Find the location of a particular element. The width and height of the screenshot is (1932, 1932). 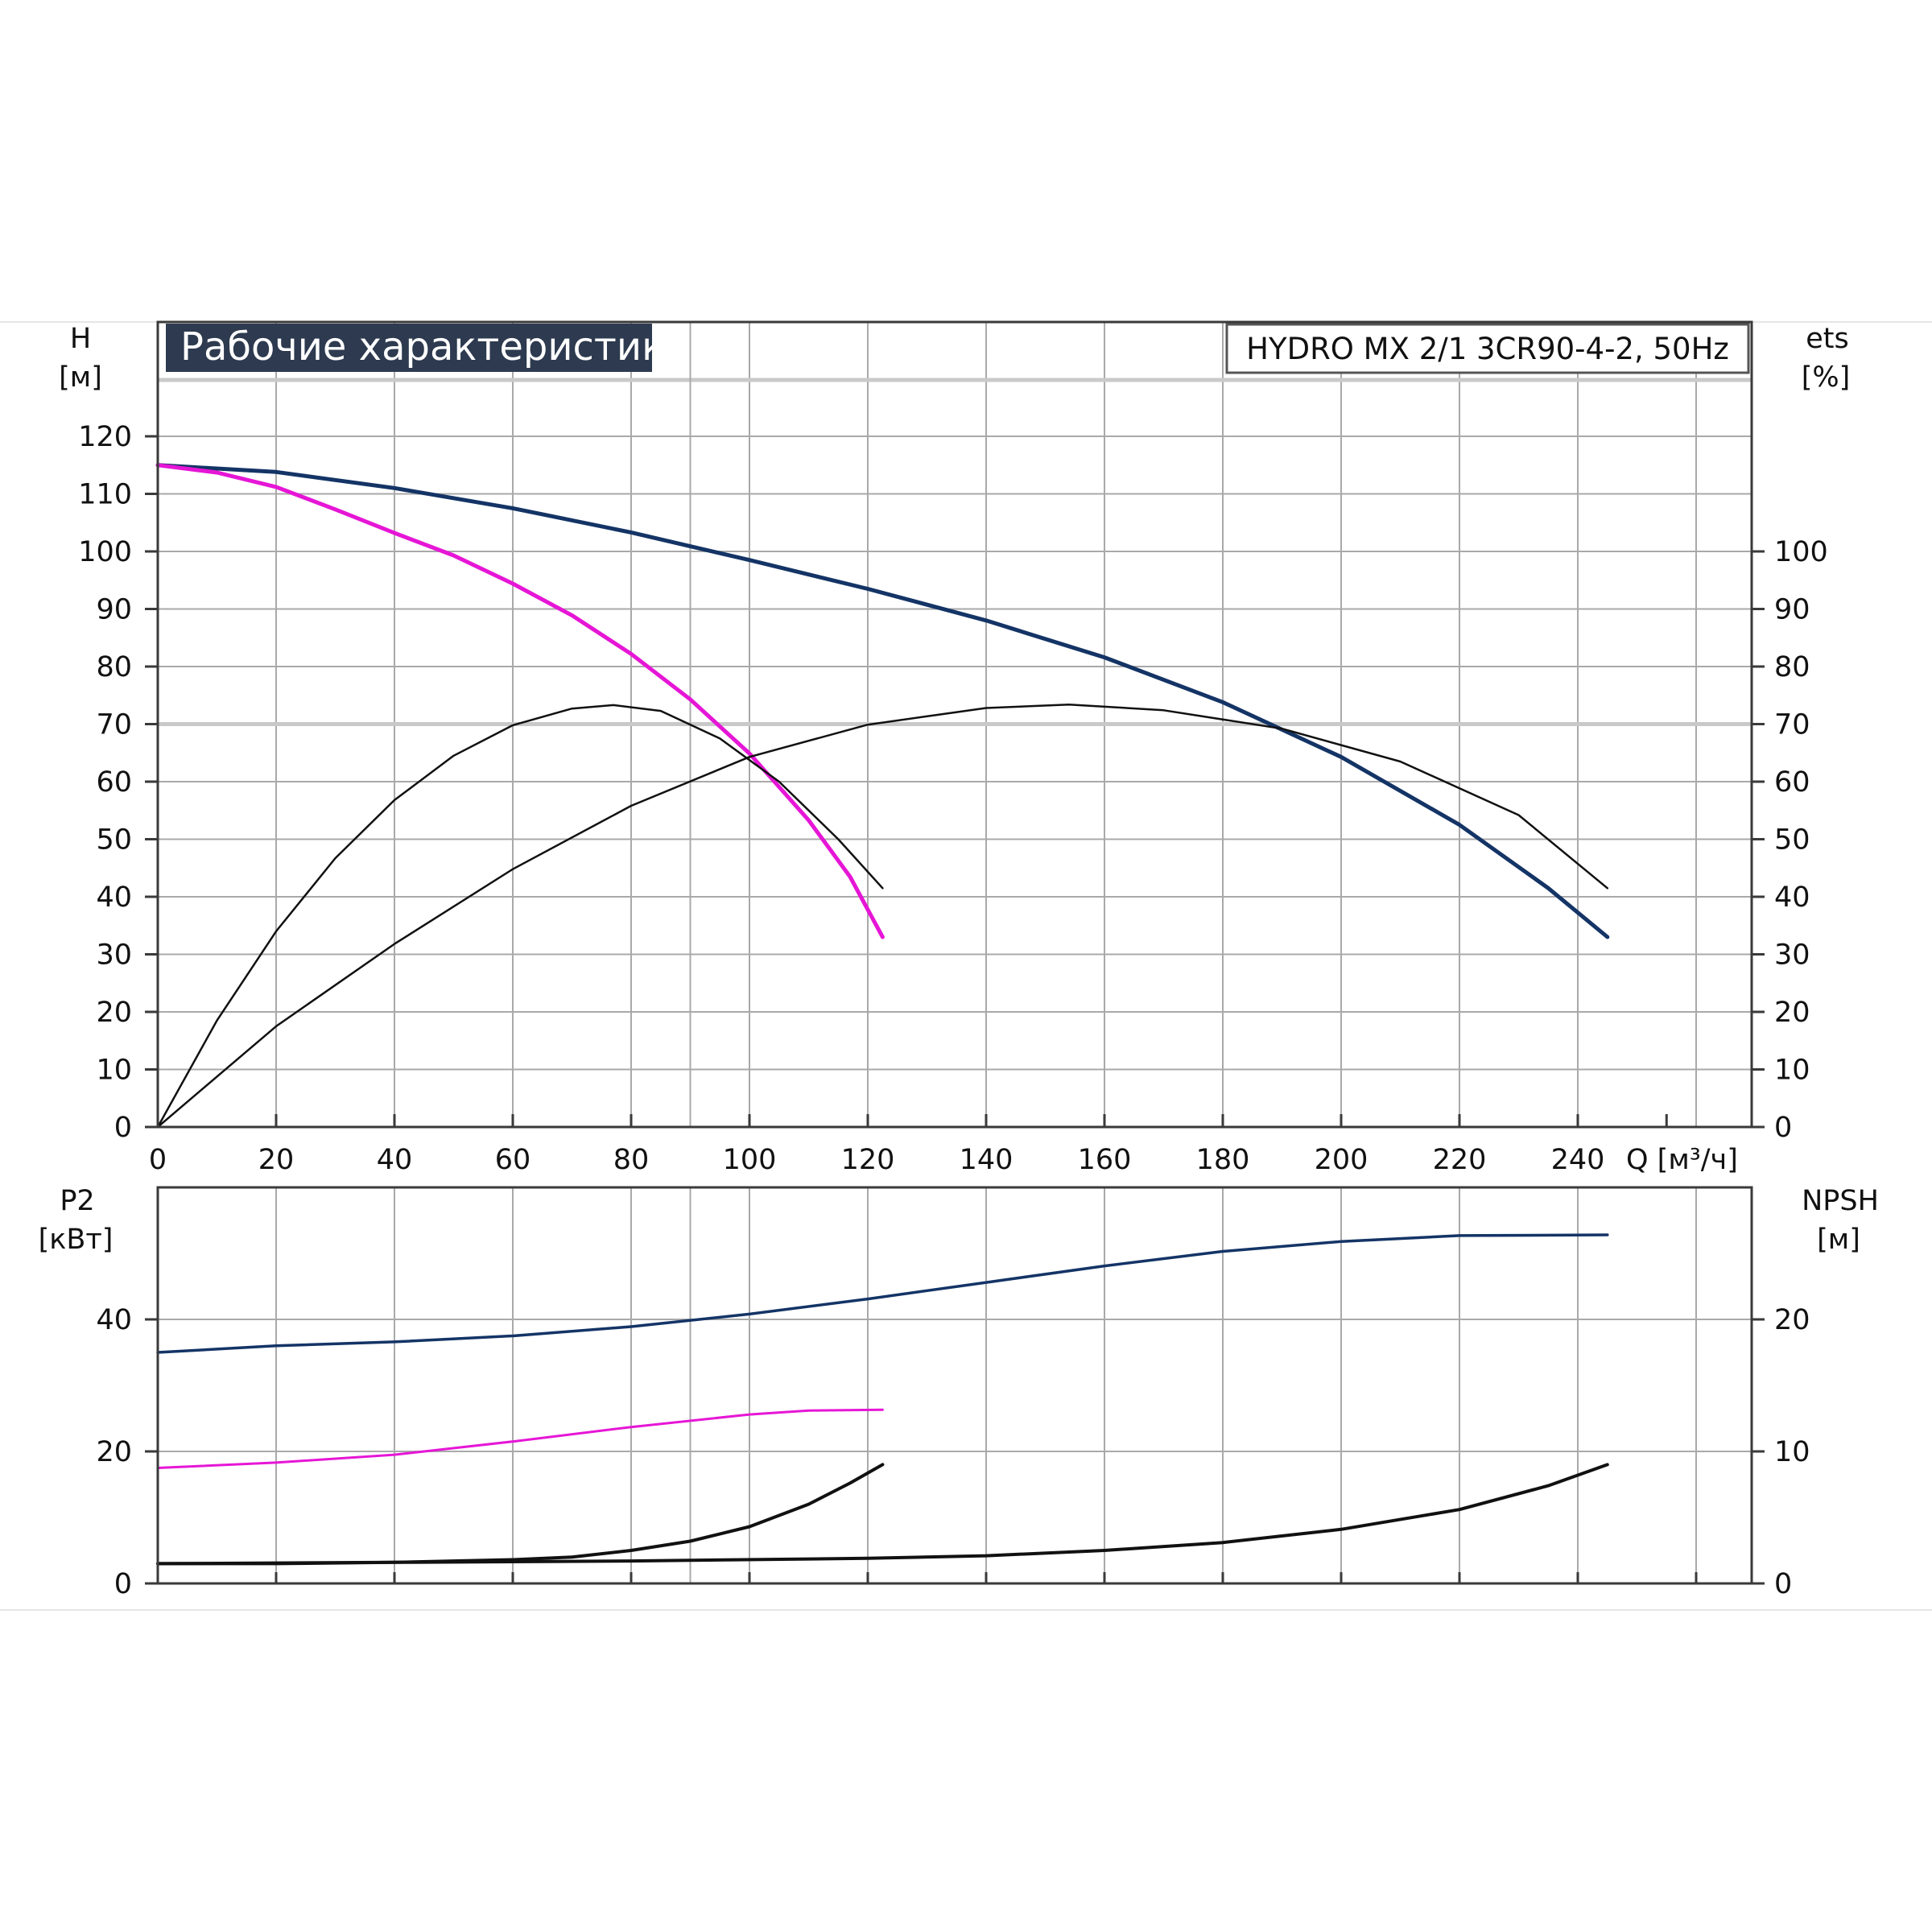

y-tick-label: 60 is located at coordinates (114, 782).